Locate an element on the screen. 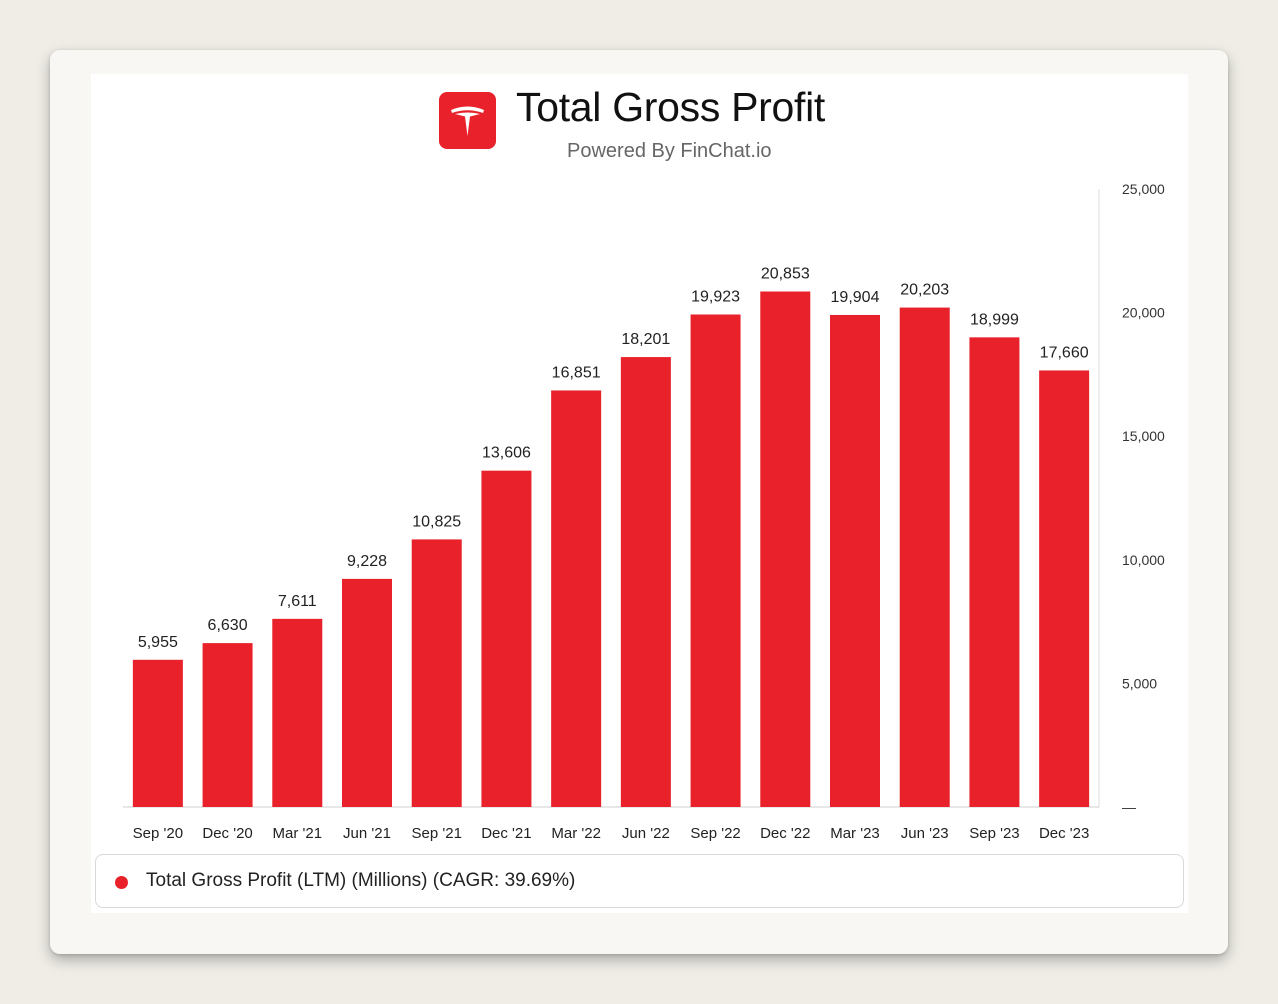  chart-subtitle: Powered By FinChat.io is located at coordinates (669, 151).